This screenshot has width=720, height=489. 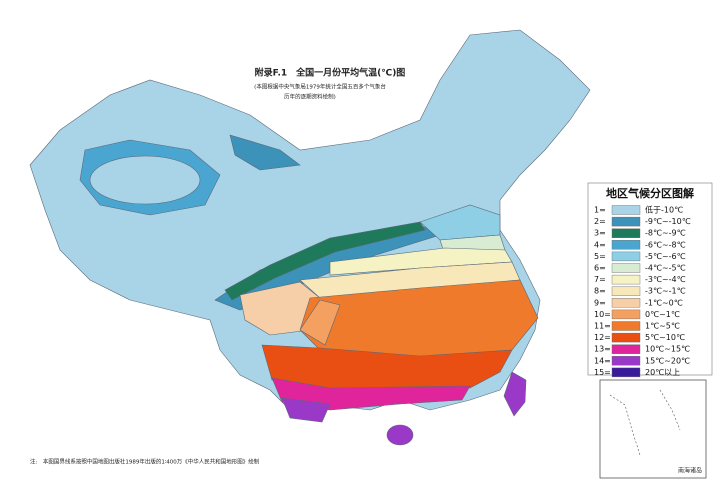 What do you see at coordinates (645, 422) in the screenshot?
I see `inset-border` at bounding box center [645, 422].